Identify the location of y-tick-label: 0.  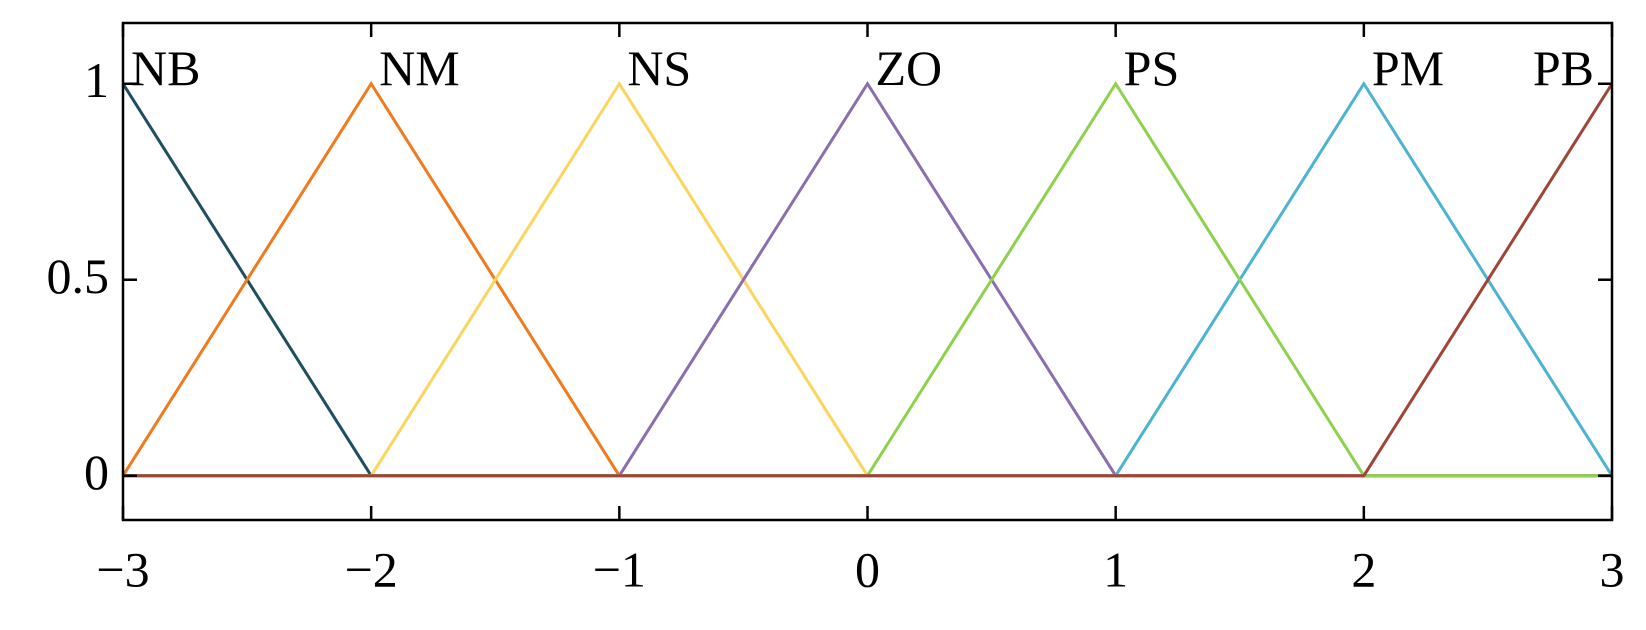
(96, 472).